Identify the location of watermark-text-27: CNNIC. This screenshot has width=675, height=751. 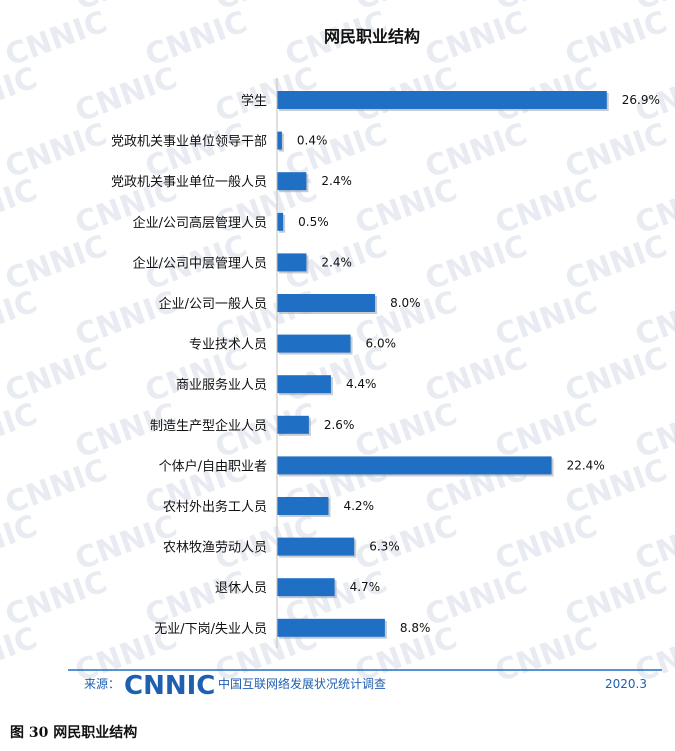
(406, 207).